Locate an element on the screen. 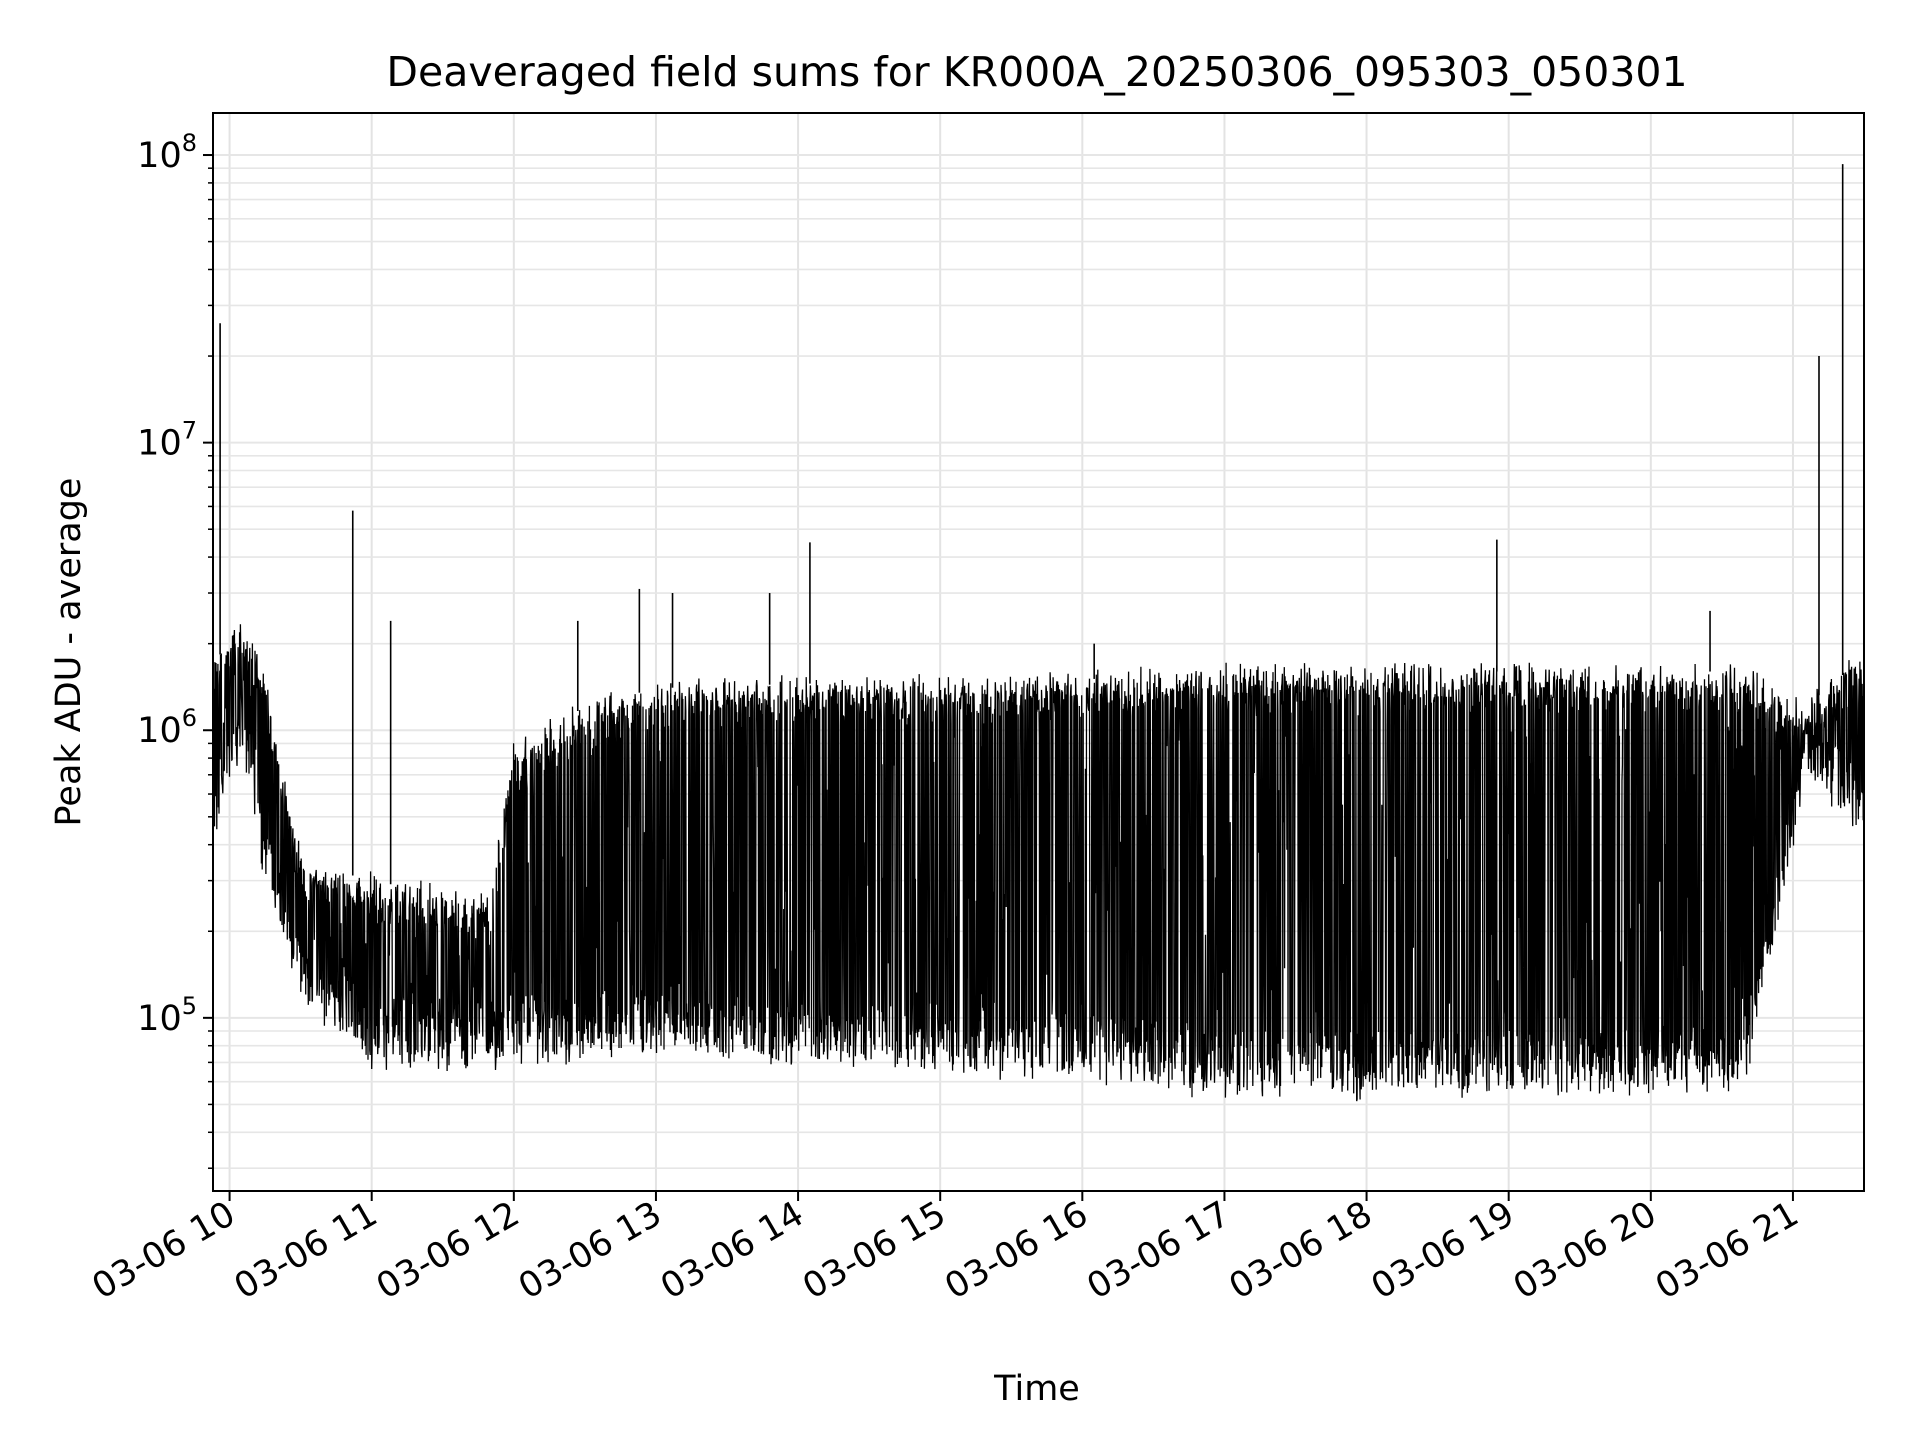 This screenshot has height=1440, width=1920. x-tick-label: 03-06 11 is located at coordinates (306, 1250).